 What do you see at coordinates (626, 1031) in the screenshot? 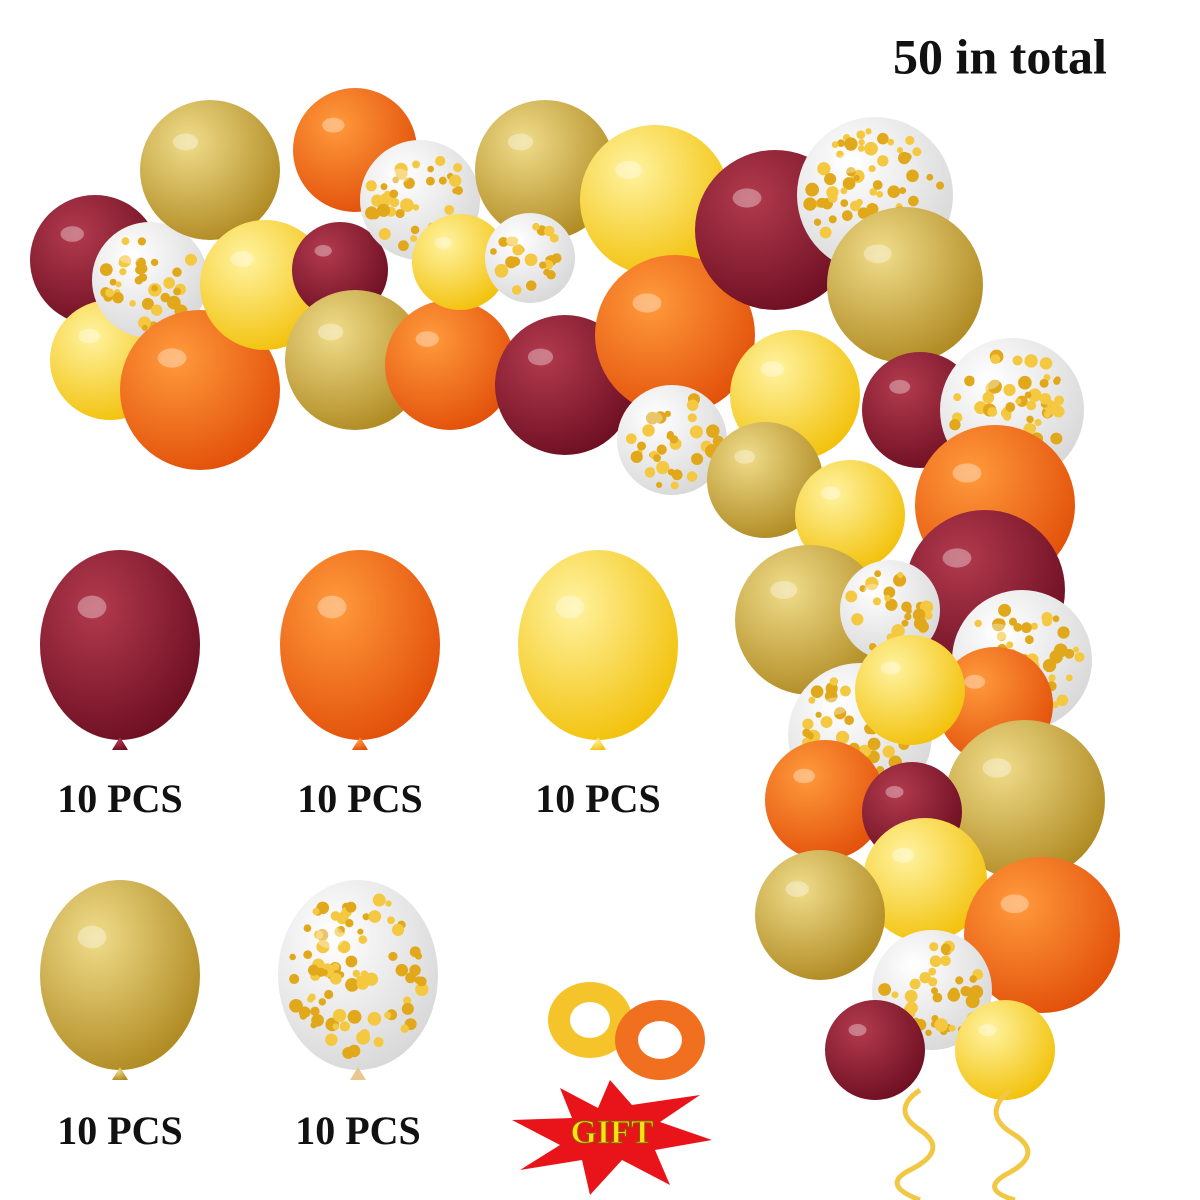
I see `ribbon-rolls` at bounding box center [626, 1031].